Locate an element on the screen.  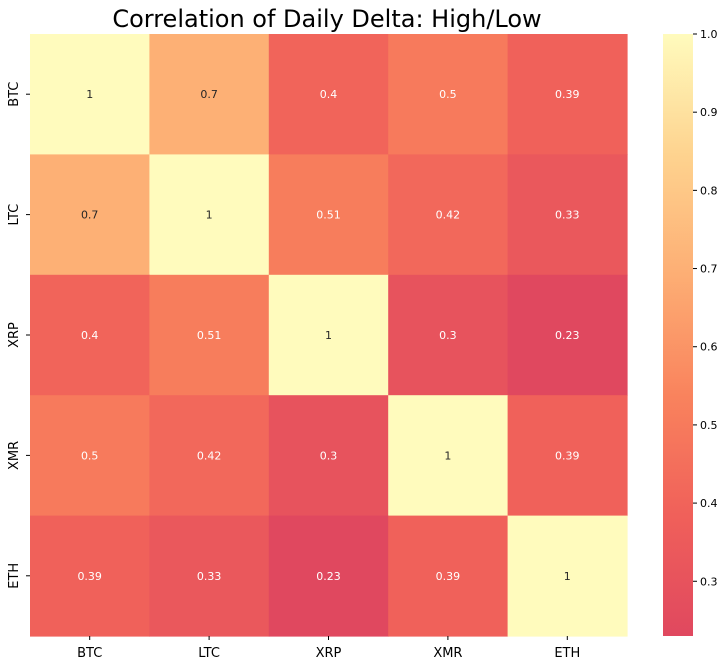
x-tick-label: BTC is located at coordinates (89, 653).